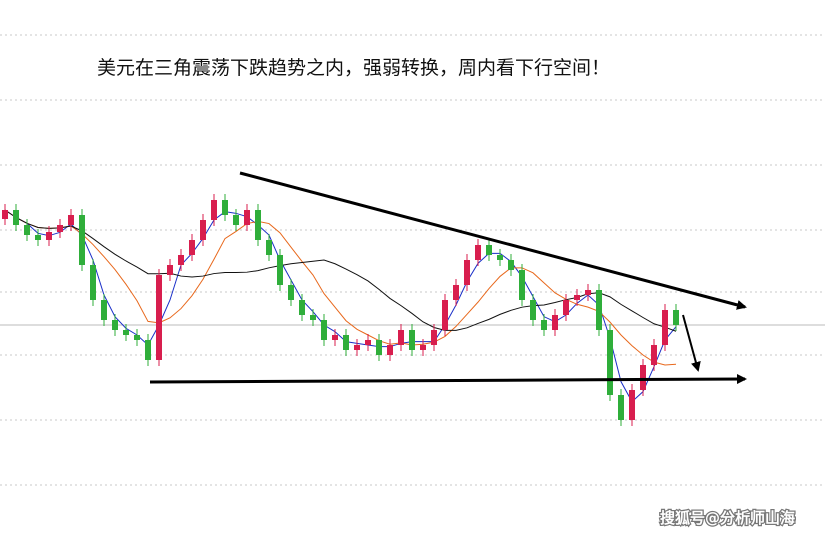 The height and width of the screenshot is (534, 825). I want to click on support-line, so click(448, 379).